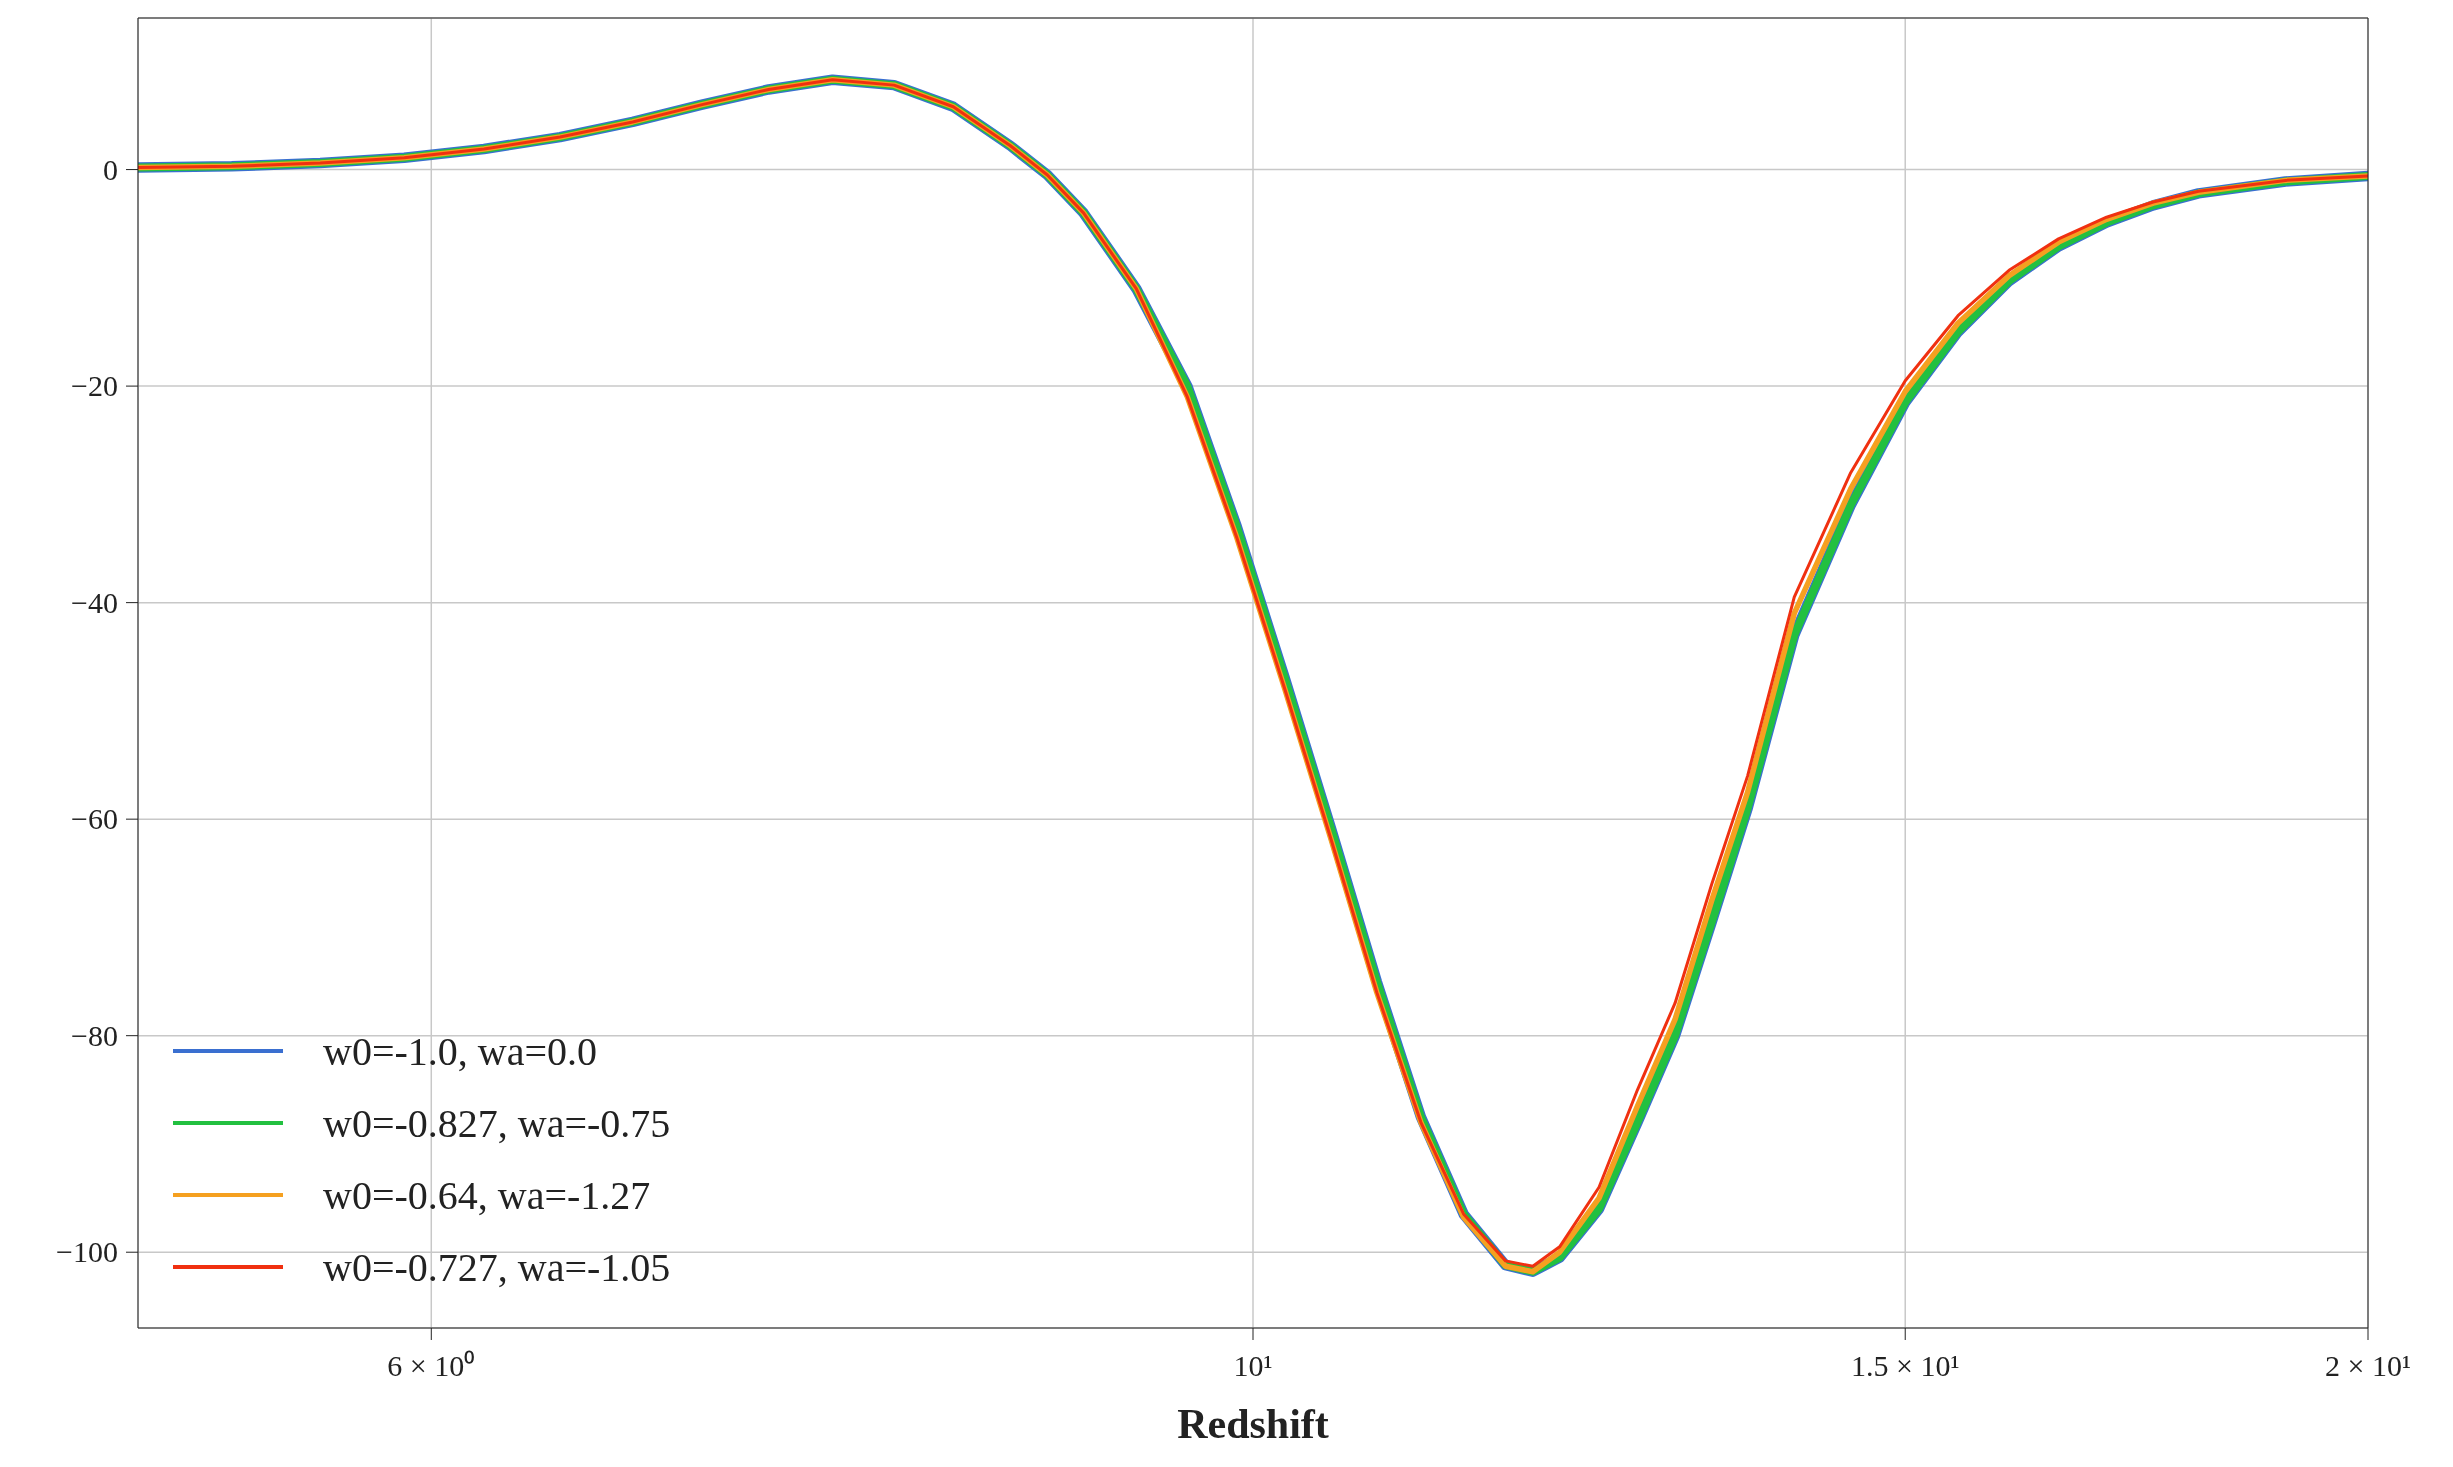 This screenshot has height=1467, width=2453. What do you see at coordinates (94, 819) in the screenshot?
I see `y-tick-label: −60` at bounding box center [94, 819].